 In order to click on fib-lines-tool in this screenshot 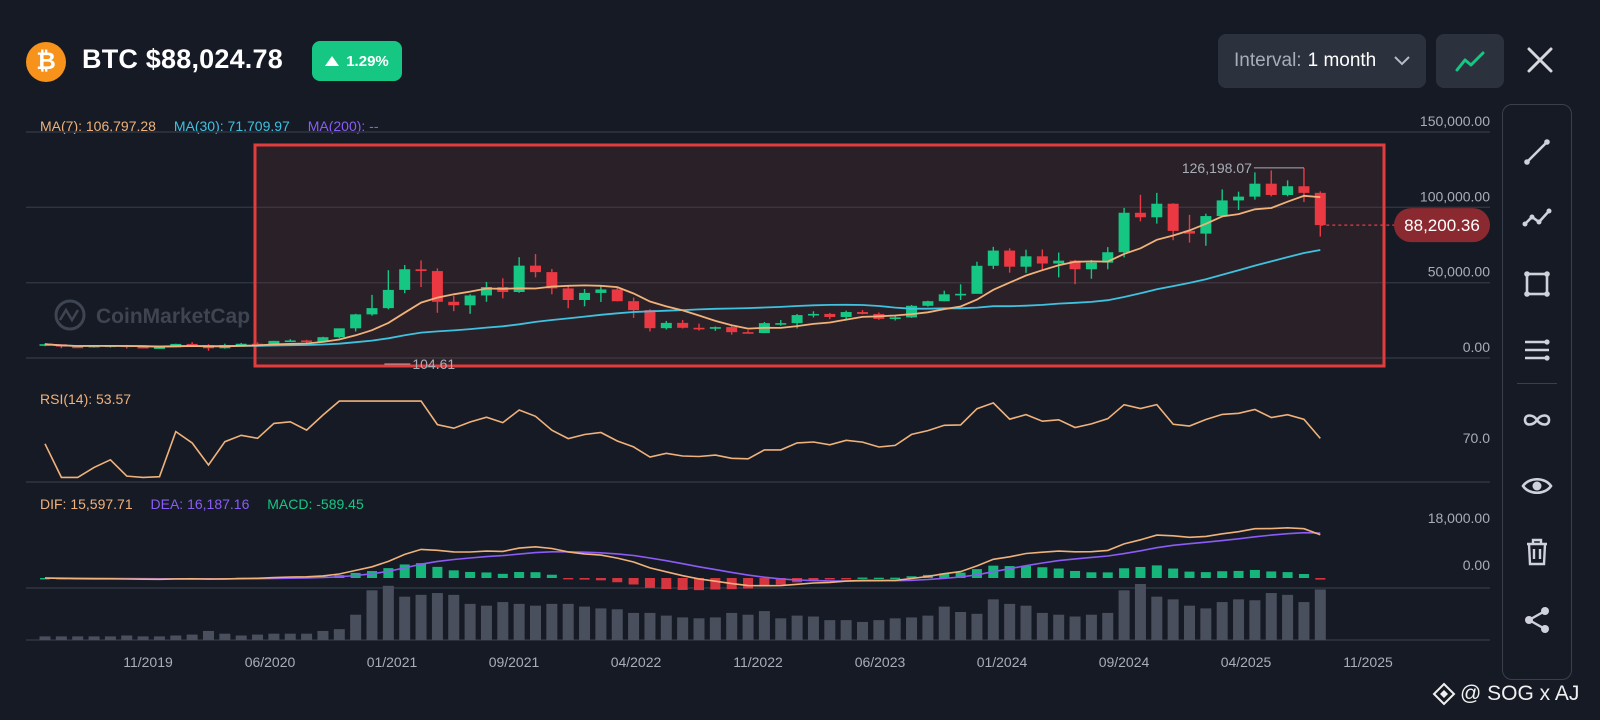, I will do `click(1536, 350)`.